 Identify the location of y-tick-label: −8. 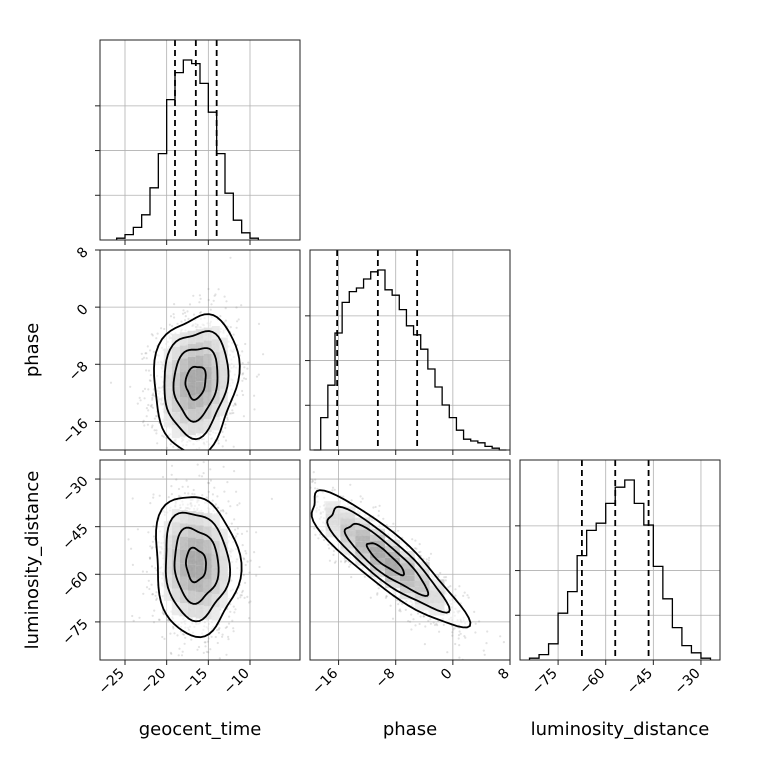
(79, 372).